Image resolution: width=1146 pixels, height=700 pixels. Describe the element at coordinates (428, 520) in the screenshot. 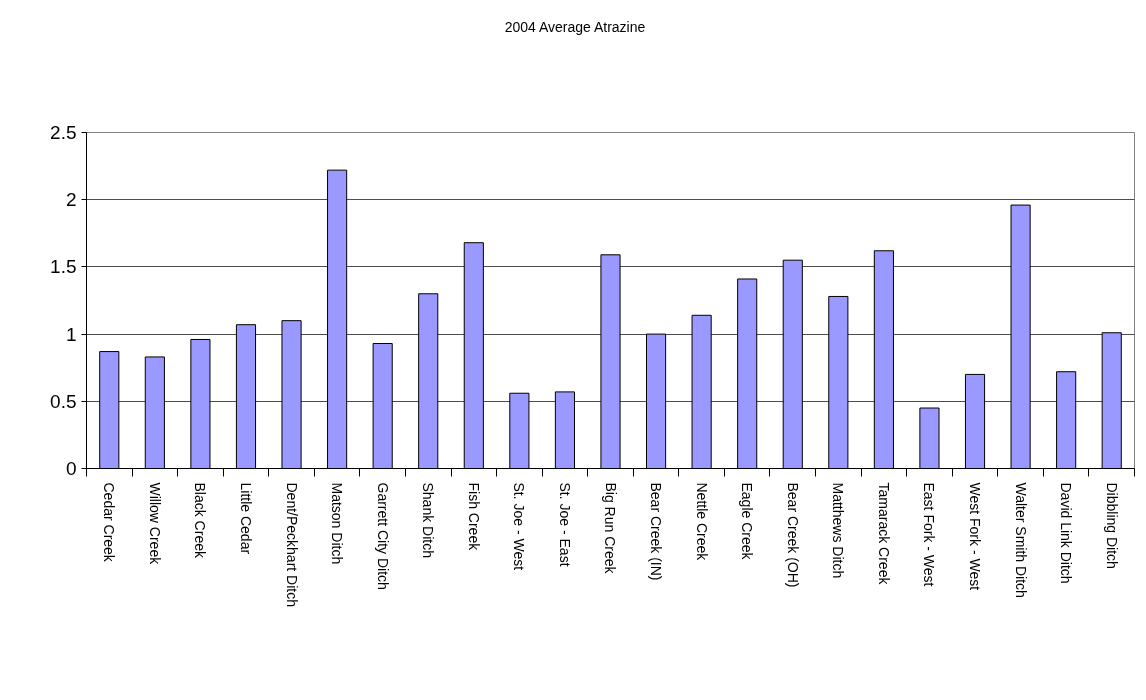

I see `x-tick-label: Shank Ditch` at that location.